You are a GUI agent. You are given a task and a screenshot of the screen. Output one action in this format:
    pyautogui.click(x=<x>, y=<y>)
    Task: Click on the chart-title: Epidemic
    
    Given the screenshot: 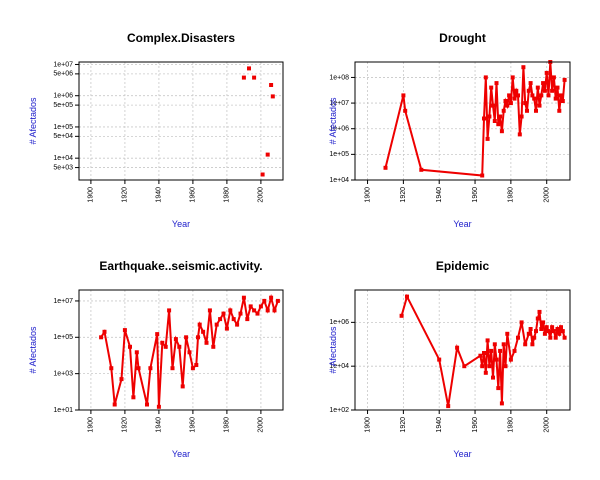 What is the action you would take?
    pyautogui.click(x=463, y=266)
    